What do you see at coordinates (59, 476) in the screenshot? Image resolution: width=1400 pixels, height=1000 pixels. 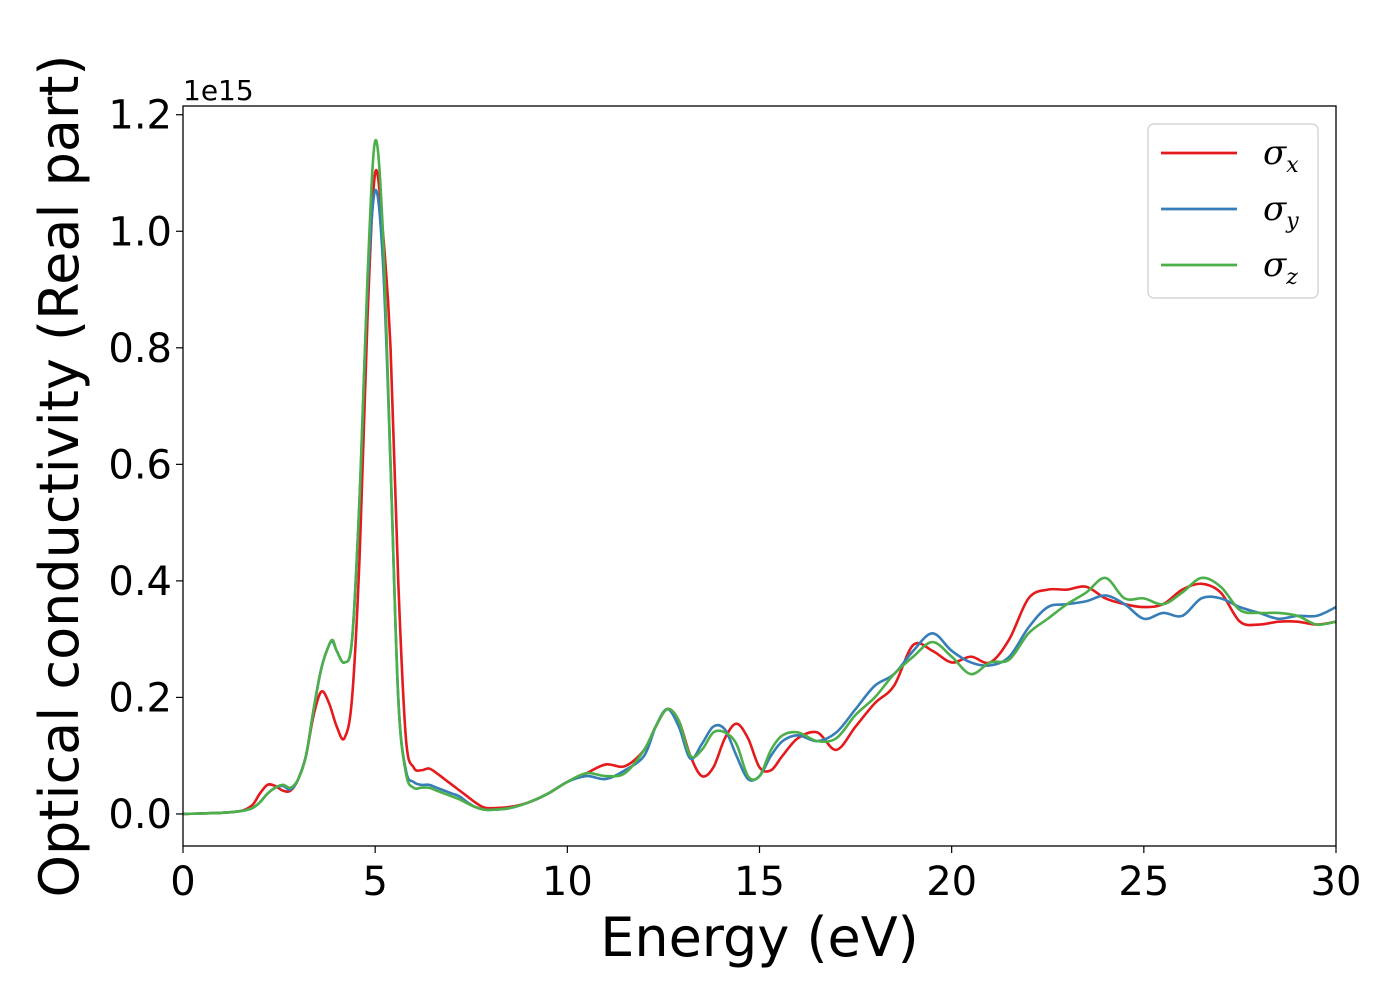 I see `y-axis-label: Optical conductivity (Real part)` at bounding box center [59, 476].